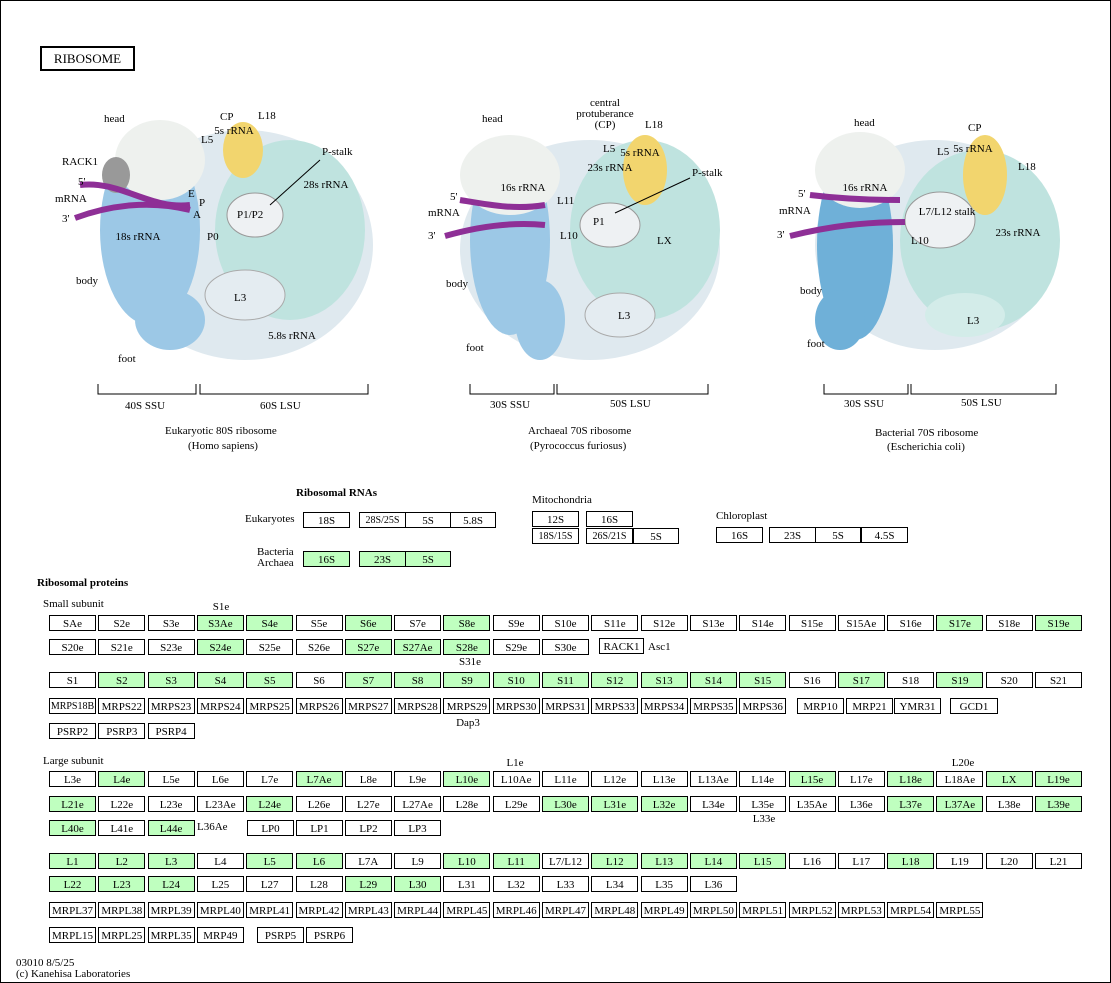 The width and height of the screenshot is (1111, 983). Describe the element at coordinates (763, 706) in the screenshot. I see `gene-box-mrps36: MRPS36` at that location.